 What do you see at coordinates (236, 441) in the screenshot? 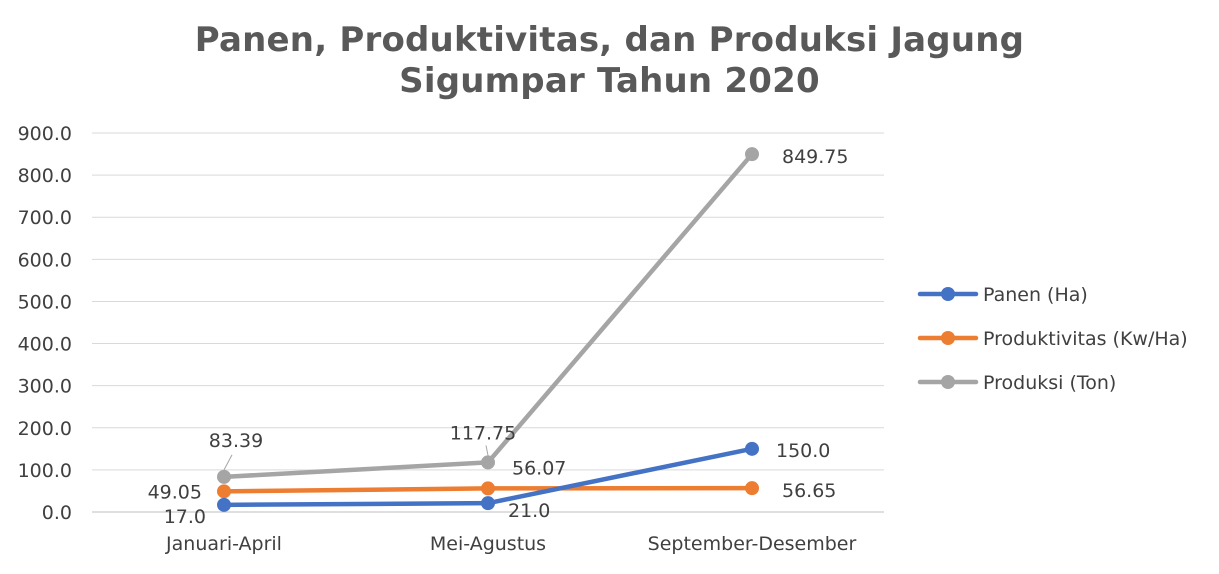
I see `data-label: 83.39` at bounding box center [236, 441].